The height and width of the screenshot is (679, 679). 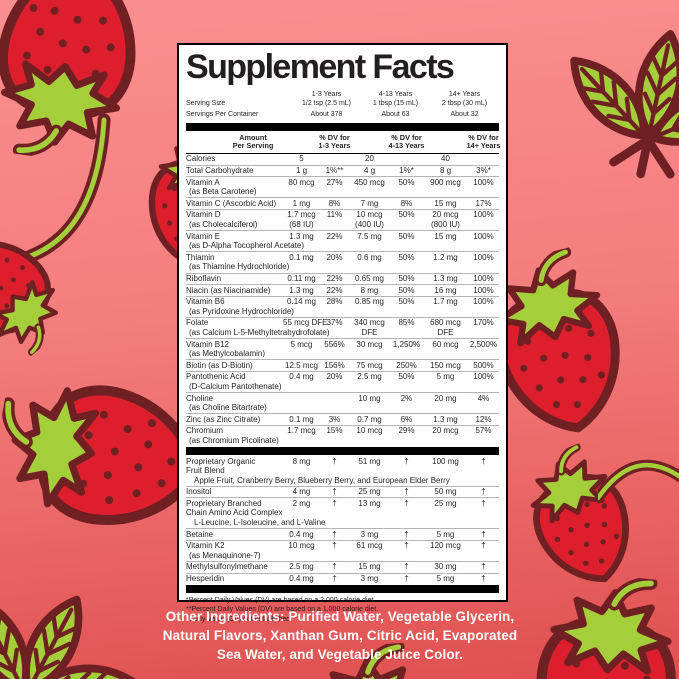 What do you see at coordinates (225, 555) in the screenshot?
I see `nutrient-subname: (as Menaquinone-7)` at bounding box center [225, 555].